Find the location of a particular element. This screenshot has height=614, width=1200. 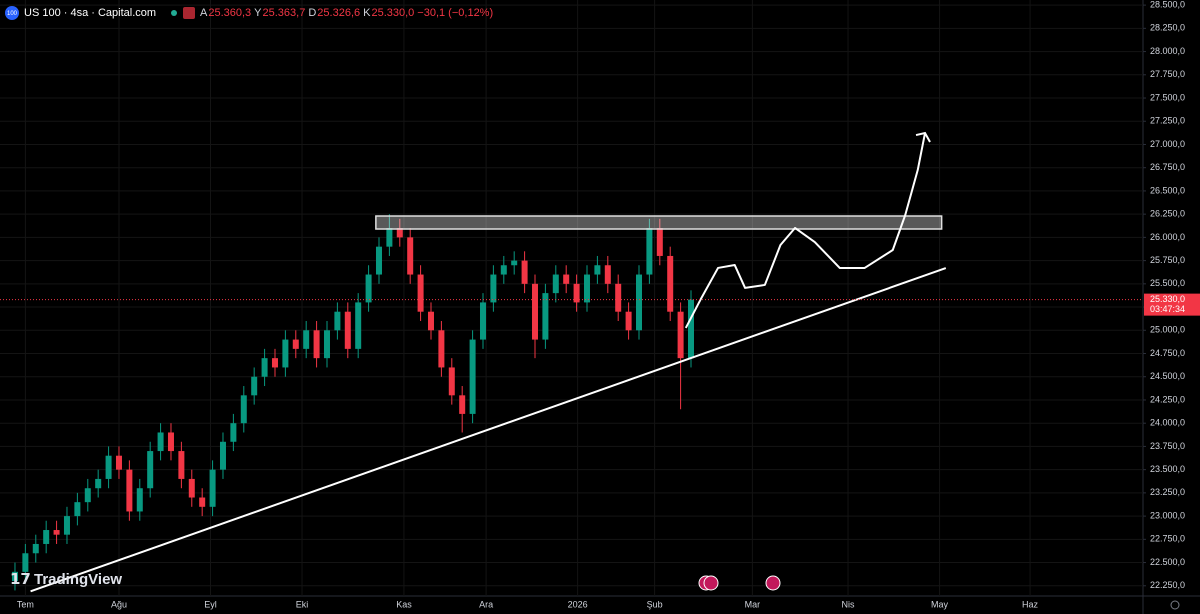

indicator-icon is located at coordinates (189, 13).